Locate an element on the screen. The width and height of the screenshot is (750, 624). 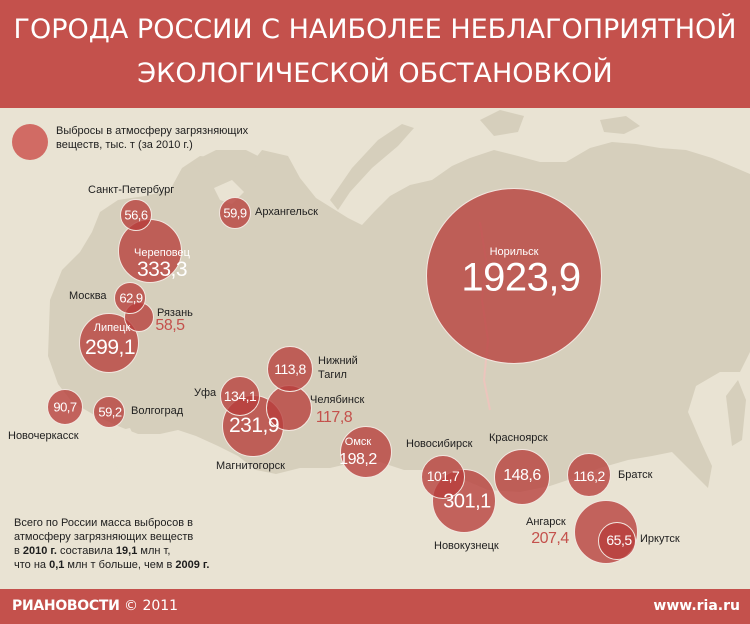
bubble-novosibirsk is located at coordinates (443, 477).